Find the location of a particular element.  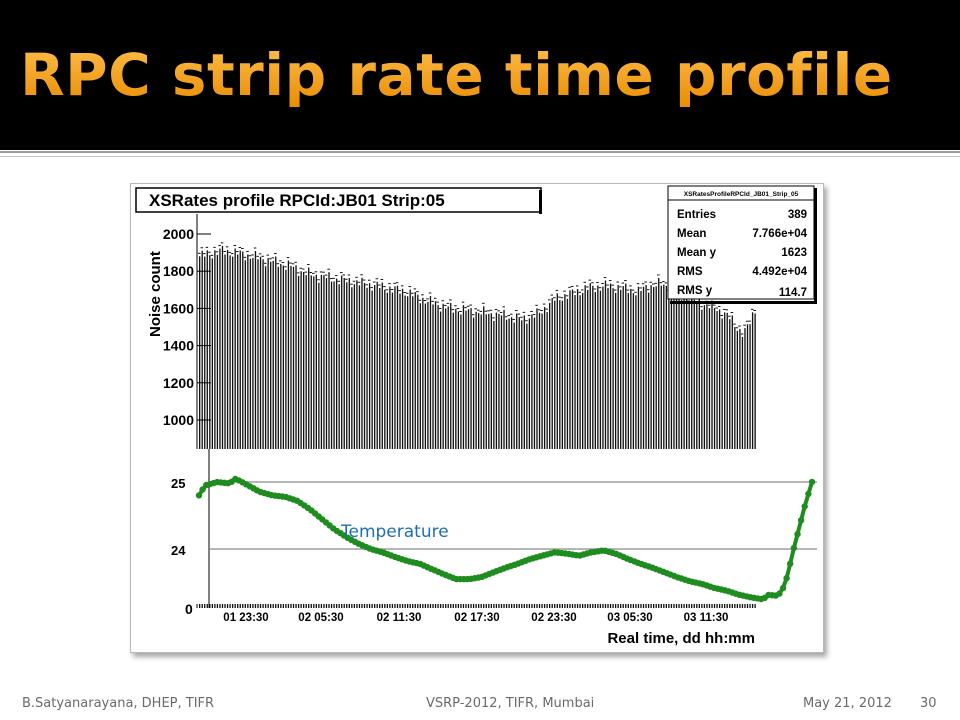

stats-box-name: XSRatesProfileRPCId_JB01_Strip_05 is located at coordinates (741, 194).